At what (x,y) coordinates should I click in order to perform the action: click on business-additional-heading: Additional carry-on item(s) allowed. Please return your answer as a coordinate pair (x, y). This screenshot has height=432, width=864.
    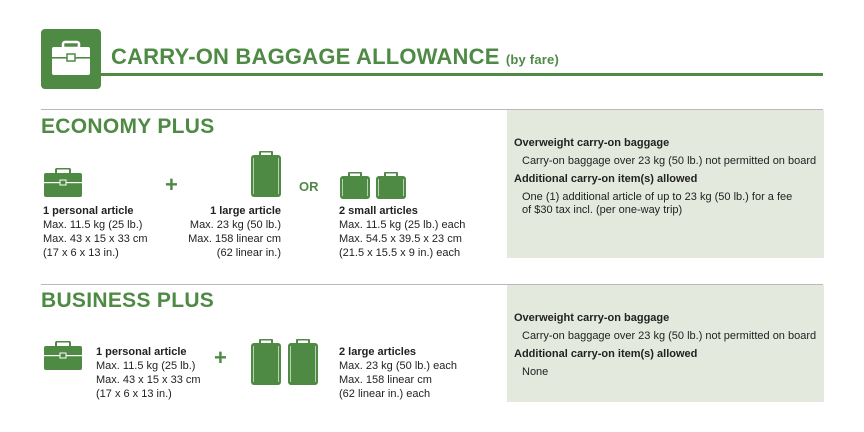
    Looking at the image, I should click on (606, 354).